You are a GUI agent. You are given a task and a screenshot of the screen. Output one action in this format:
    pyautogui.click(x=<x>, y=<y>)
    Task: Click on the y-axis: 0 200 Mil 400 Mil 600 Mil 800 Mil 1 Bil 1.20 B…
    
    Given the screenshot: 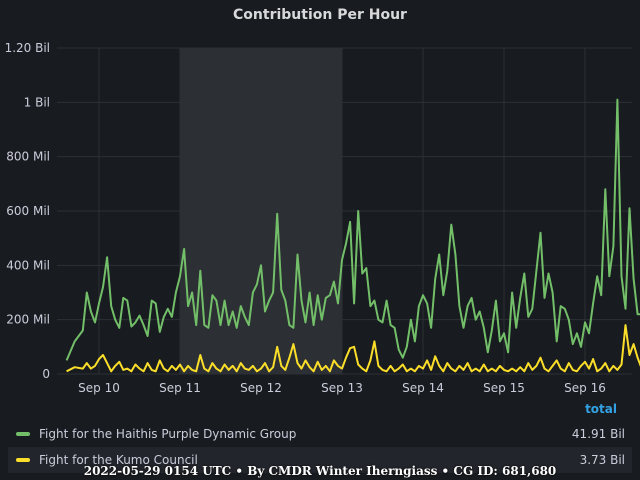 What is the action you would take?
    pyautogui.click(x=27, y=211)
    